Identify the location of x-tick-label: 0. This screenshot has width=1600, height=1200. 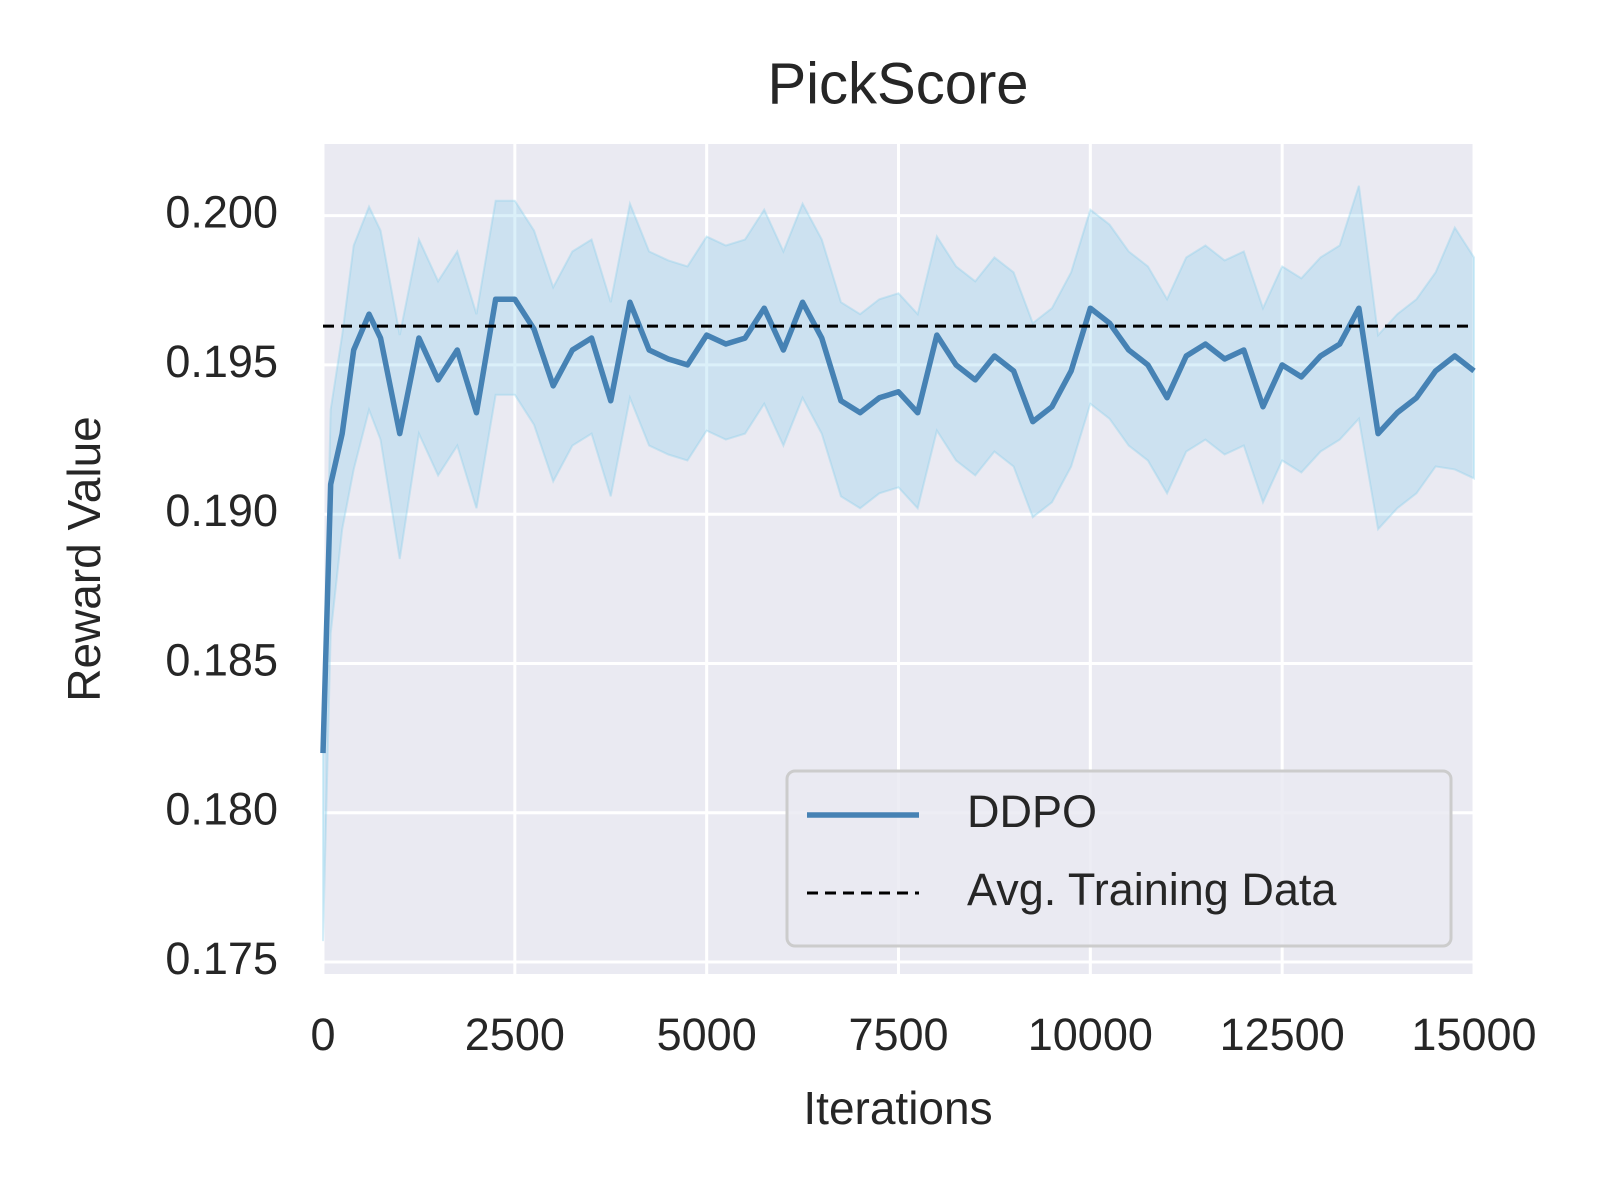
(322, 1034).